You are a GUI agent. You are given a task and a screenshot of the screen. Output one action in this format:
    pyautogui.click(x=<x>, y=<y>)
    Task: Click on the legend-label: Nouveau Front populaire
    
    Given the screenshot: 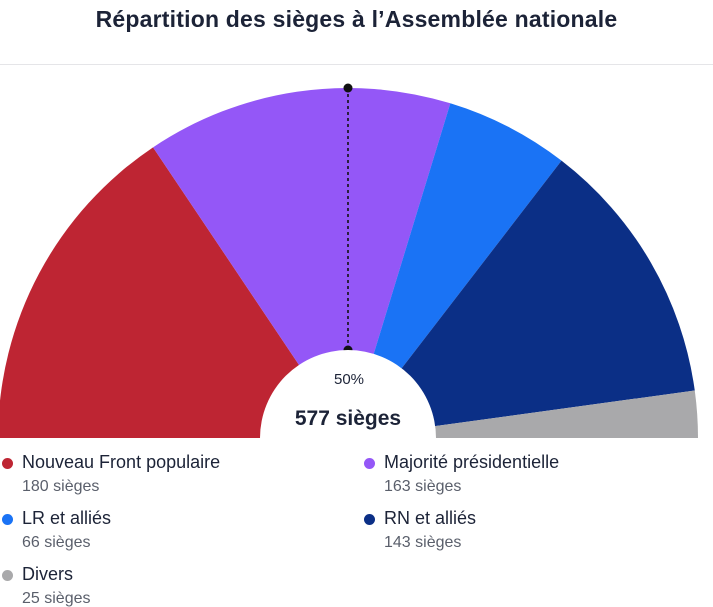 What is the action you would take?
    pyautogui.click(x=121, y=462)
    